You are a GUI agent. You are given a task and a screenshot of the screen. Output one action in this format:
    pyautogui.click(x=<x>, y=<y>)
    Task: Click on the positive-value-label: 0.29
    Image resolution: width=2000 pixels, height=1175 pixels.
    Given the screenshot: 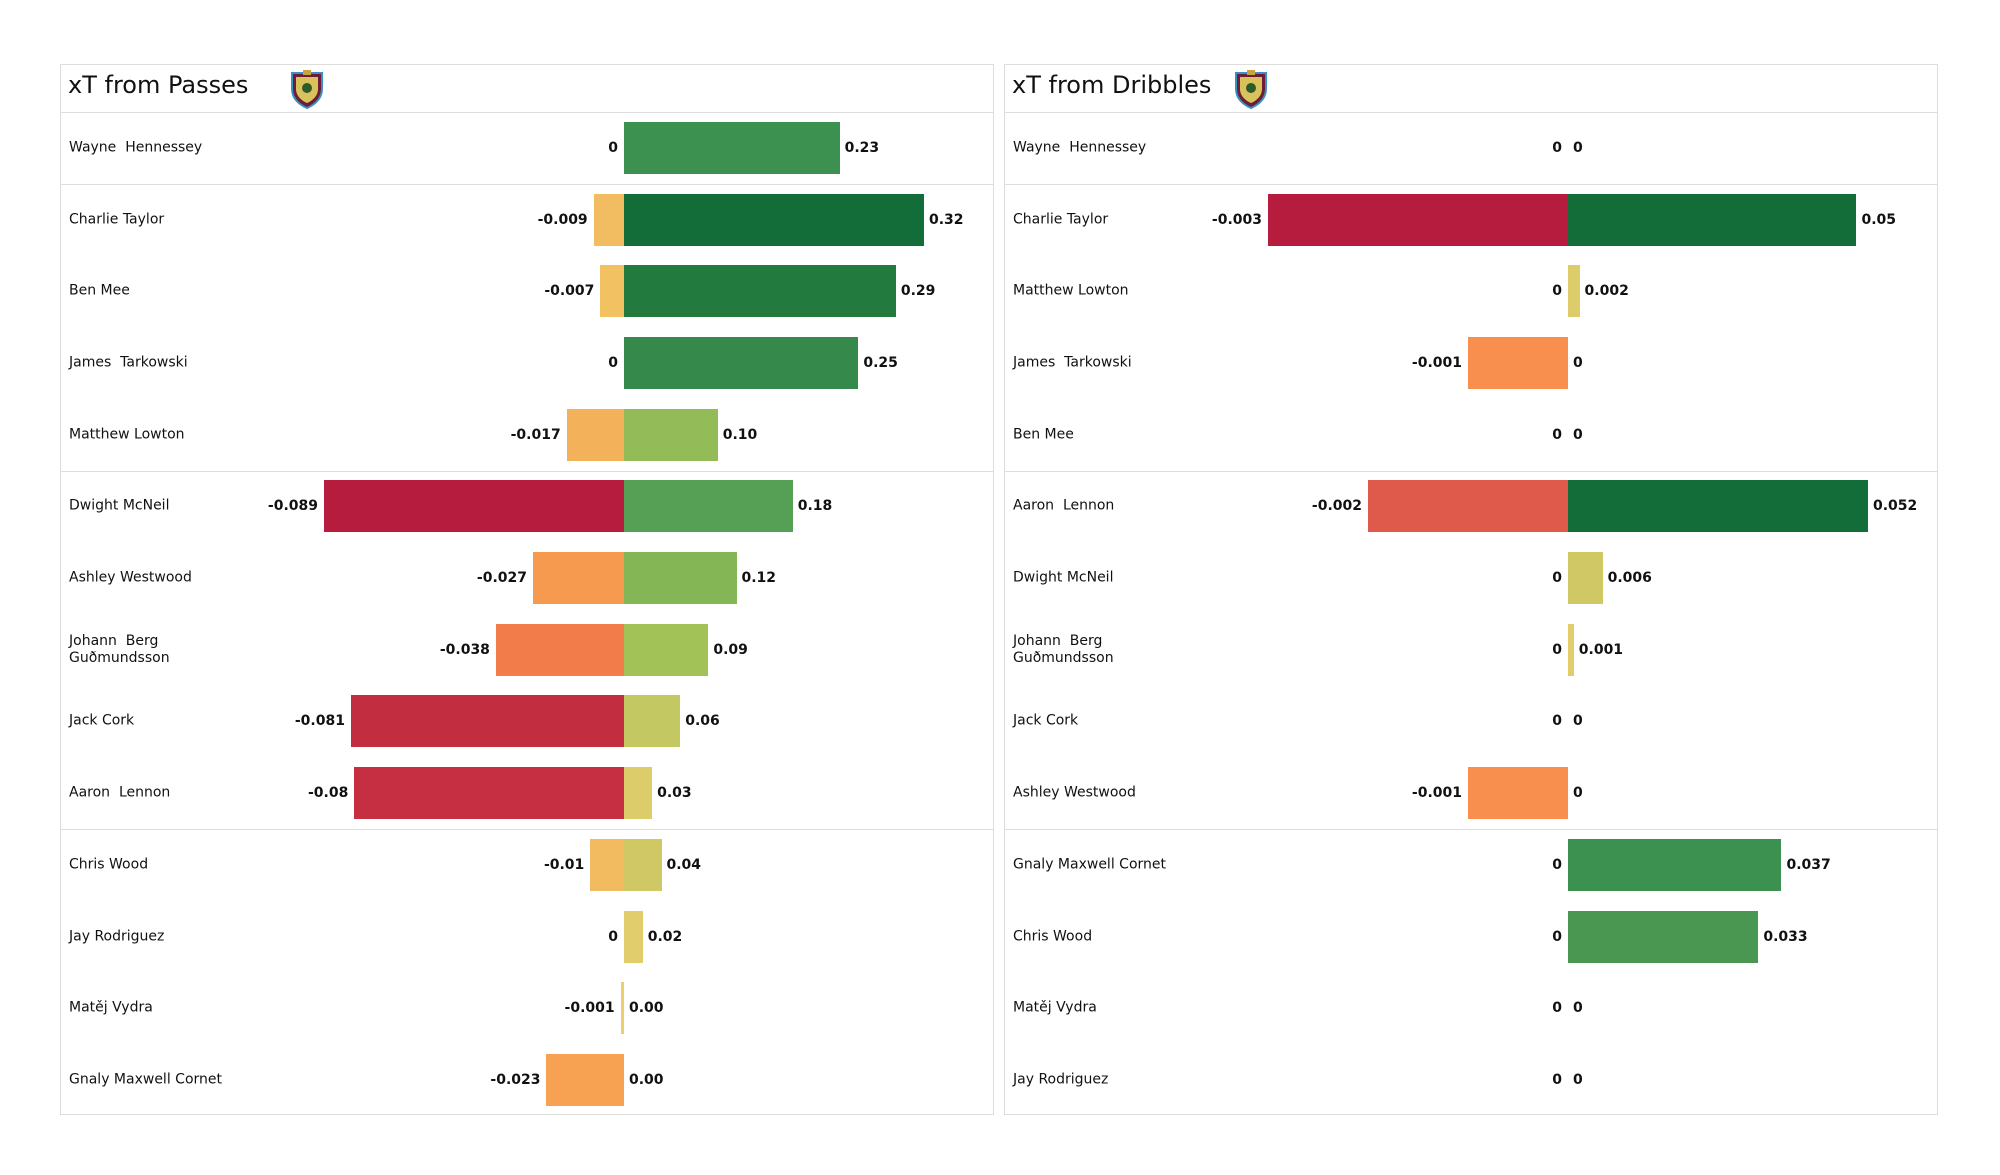 What is the action you would take?
    pyautogui.click(x=918, y=291)
    